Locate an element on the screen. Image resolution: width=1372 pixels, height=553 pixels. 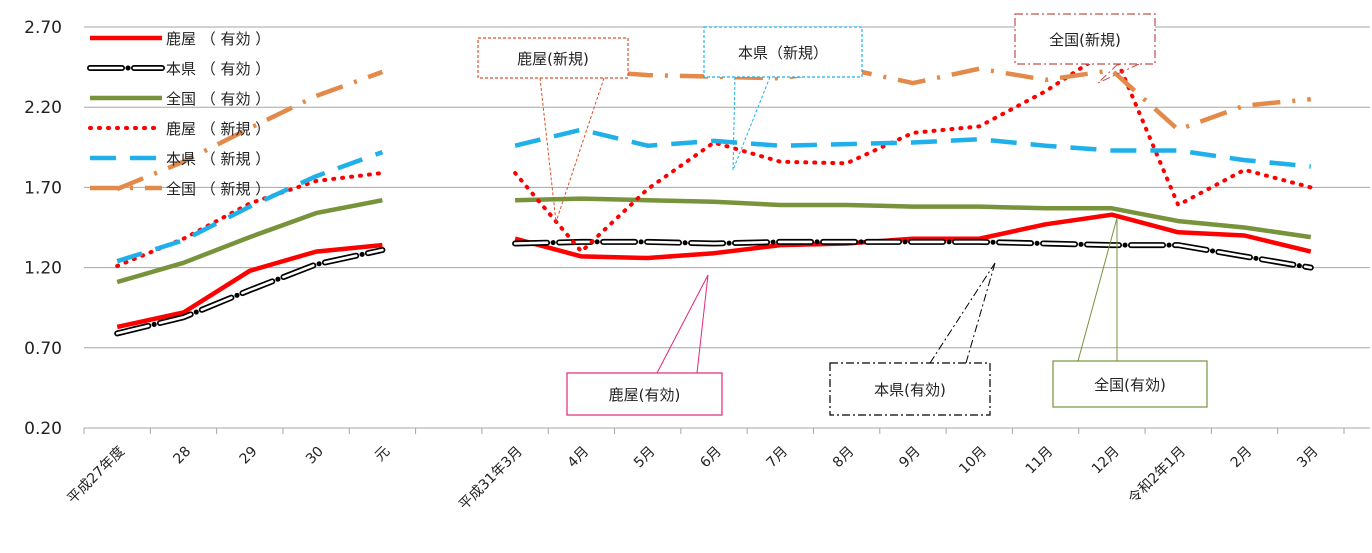
x-tick-label: 8月 is located at coordinates (844, 458).